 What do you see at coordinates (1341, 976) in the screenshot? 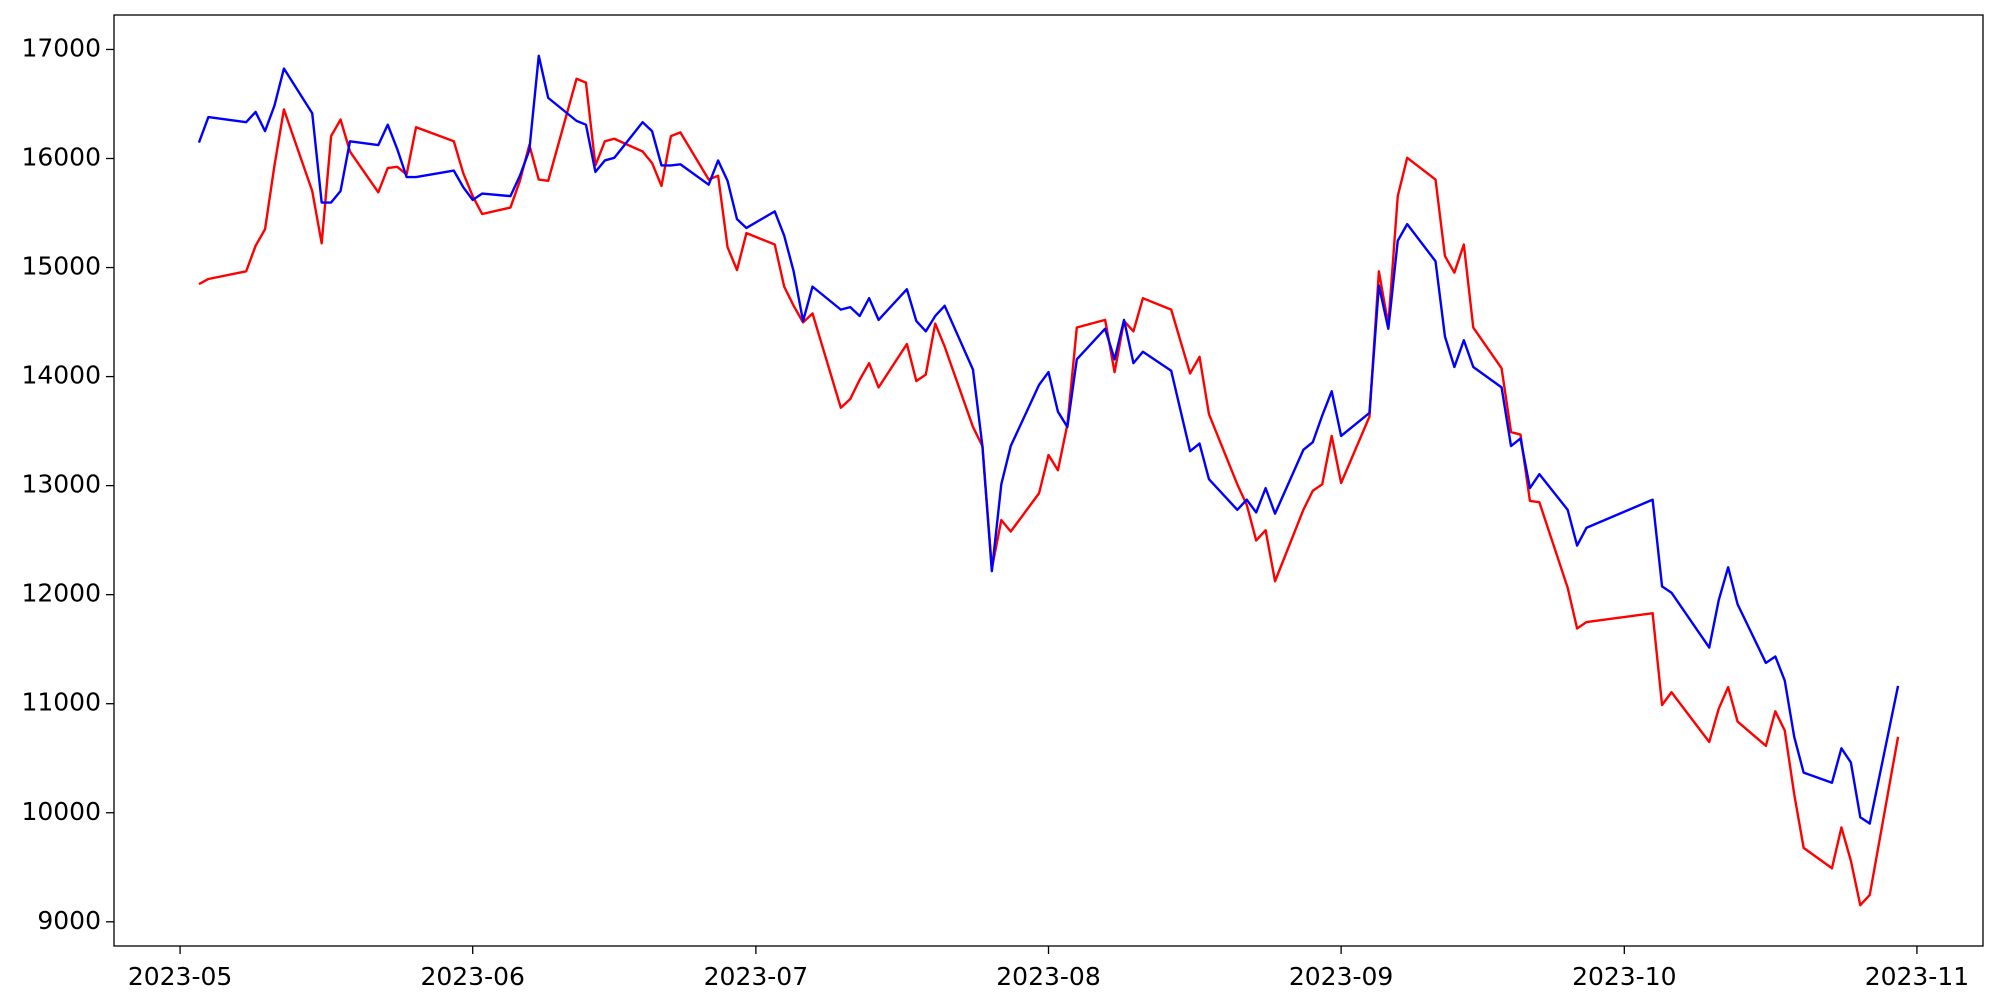
I see `x-tick-label: 2023-09` at bounding box center [1341, 976].